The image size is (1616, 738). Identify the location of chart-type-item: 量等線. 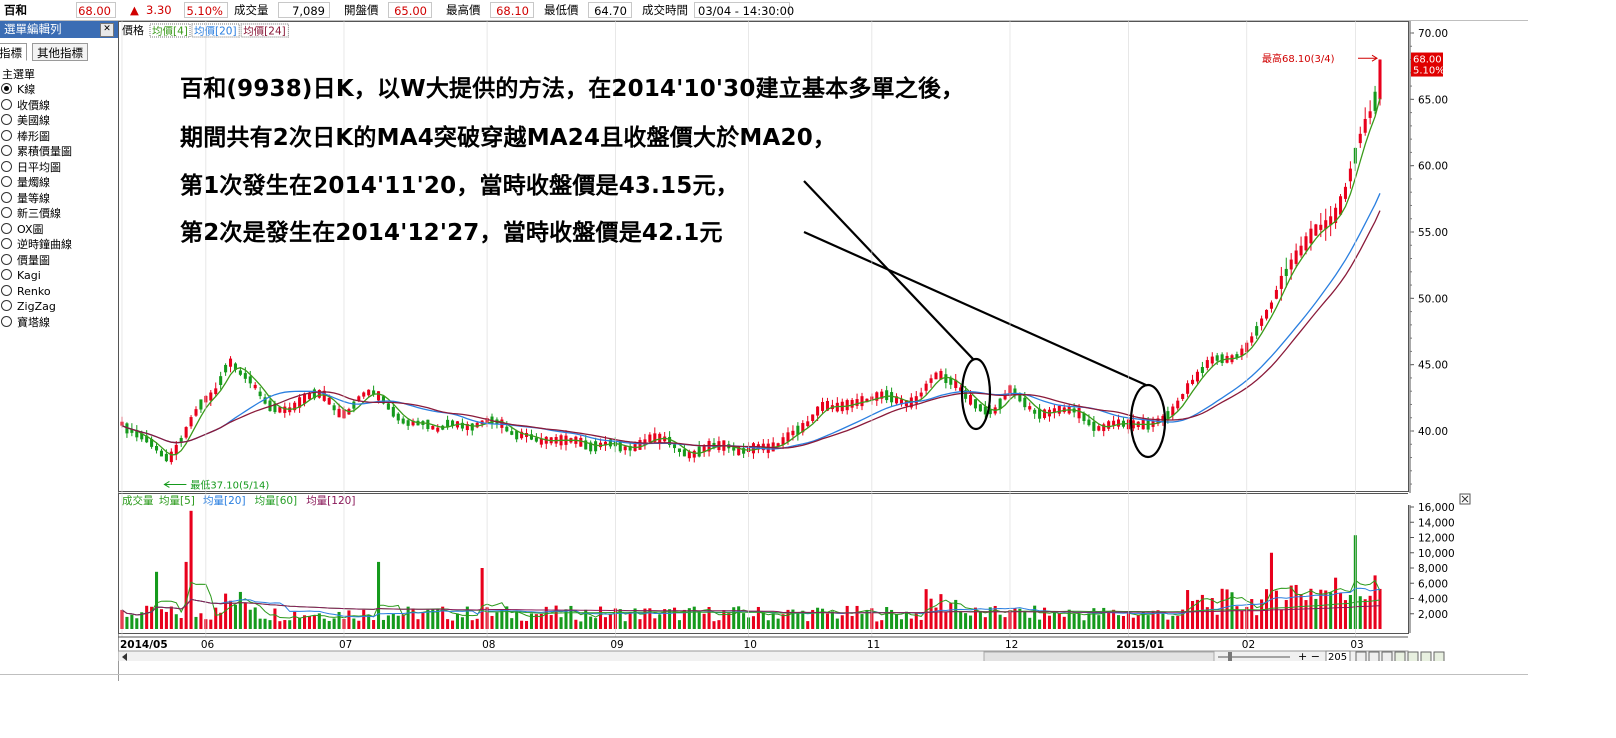
(59, 199).